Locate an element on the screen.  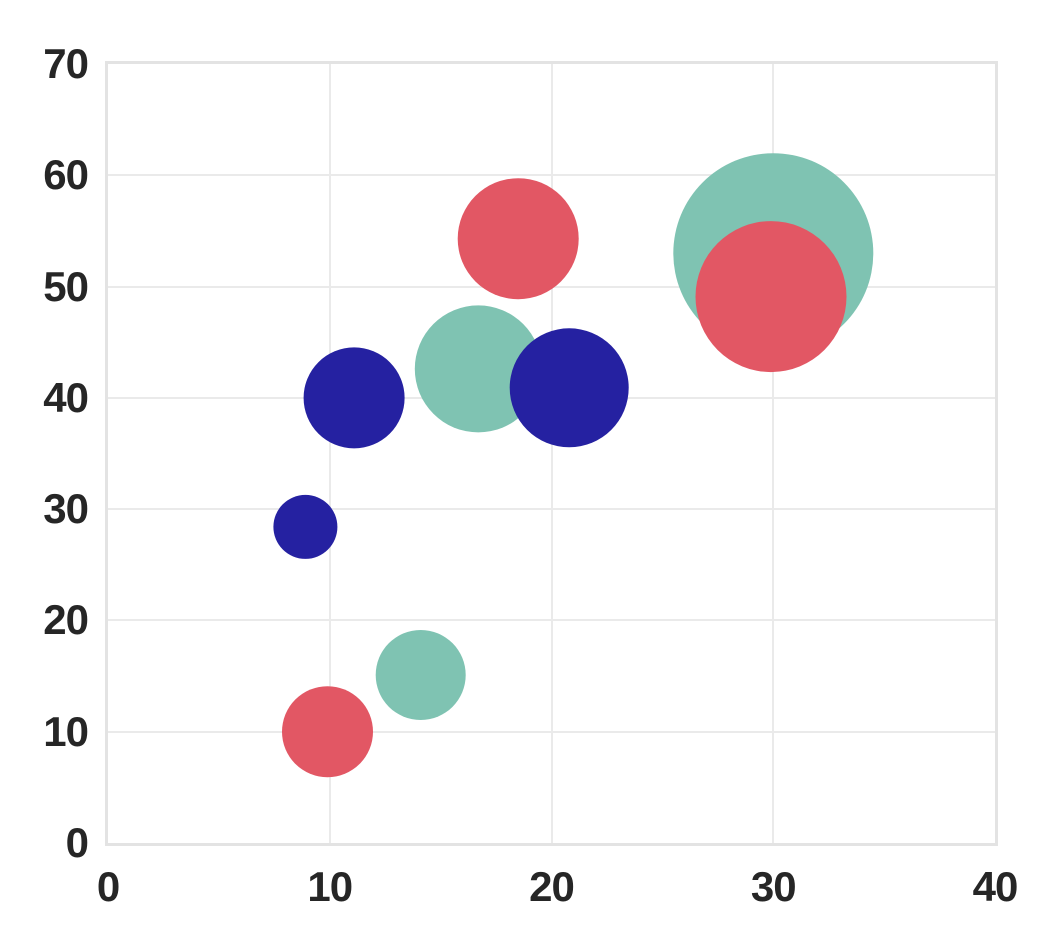
y-tick-label-10: 10 is located at coordinates (66, 731).